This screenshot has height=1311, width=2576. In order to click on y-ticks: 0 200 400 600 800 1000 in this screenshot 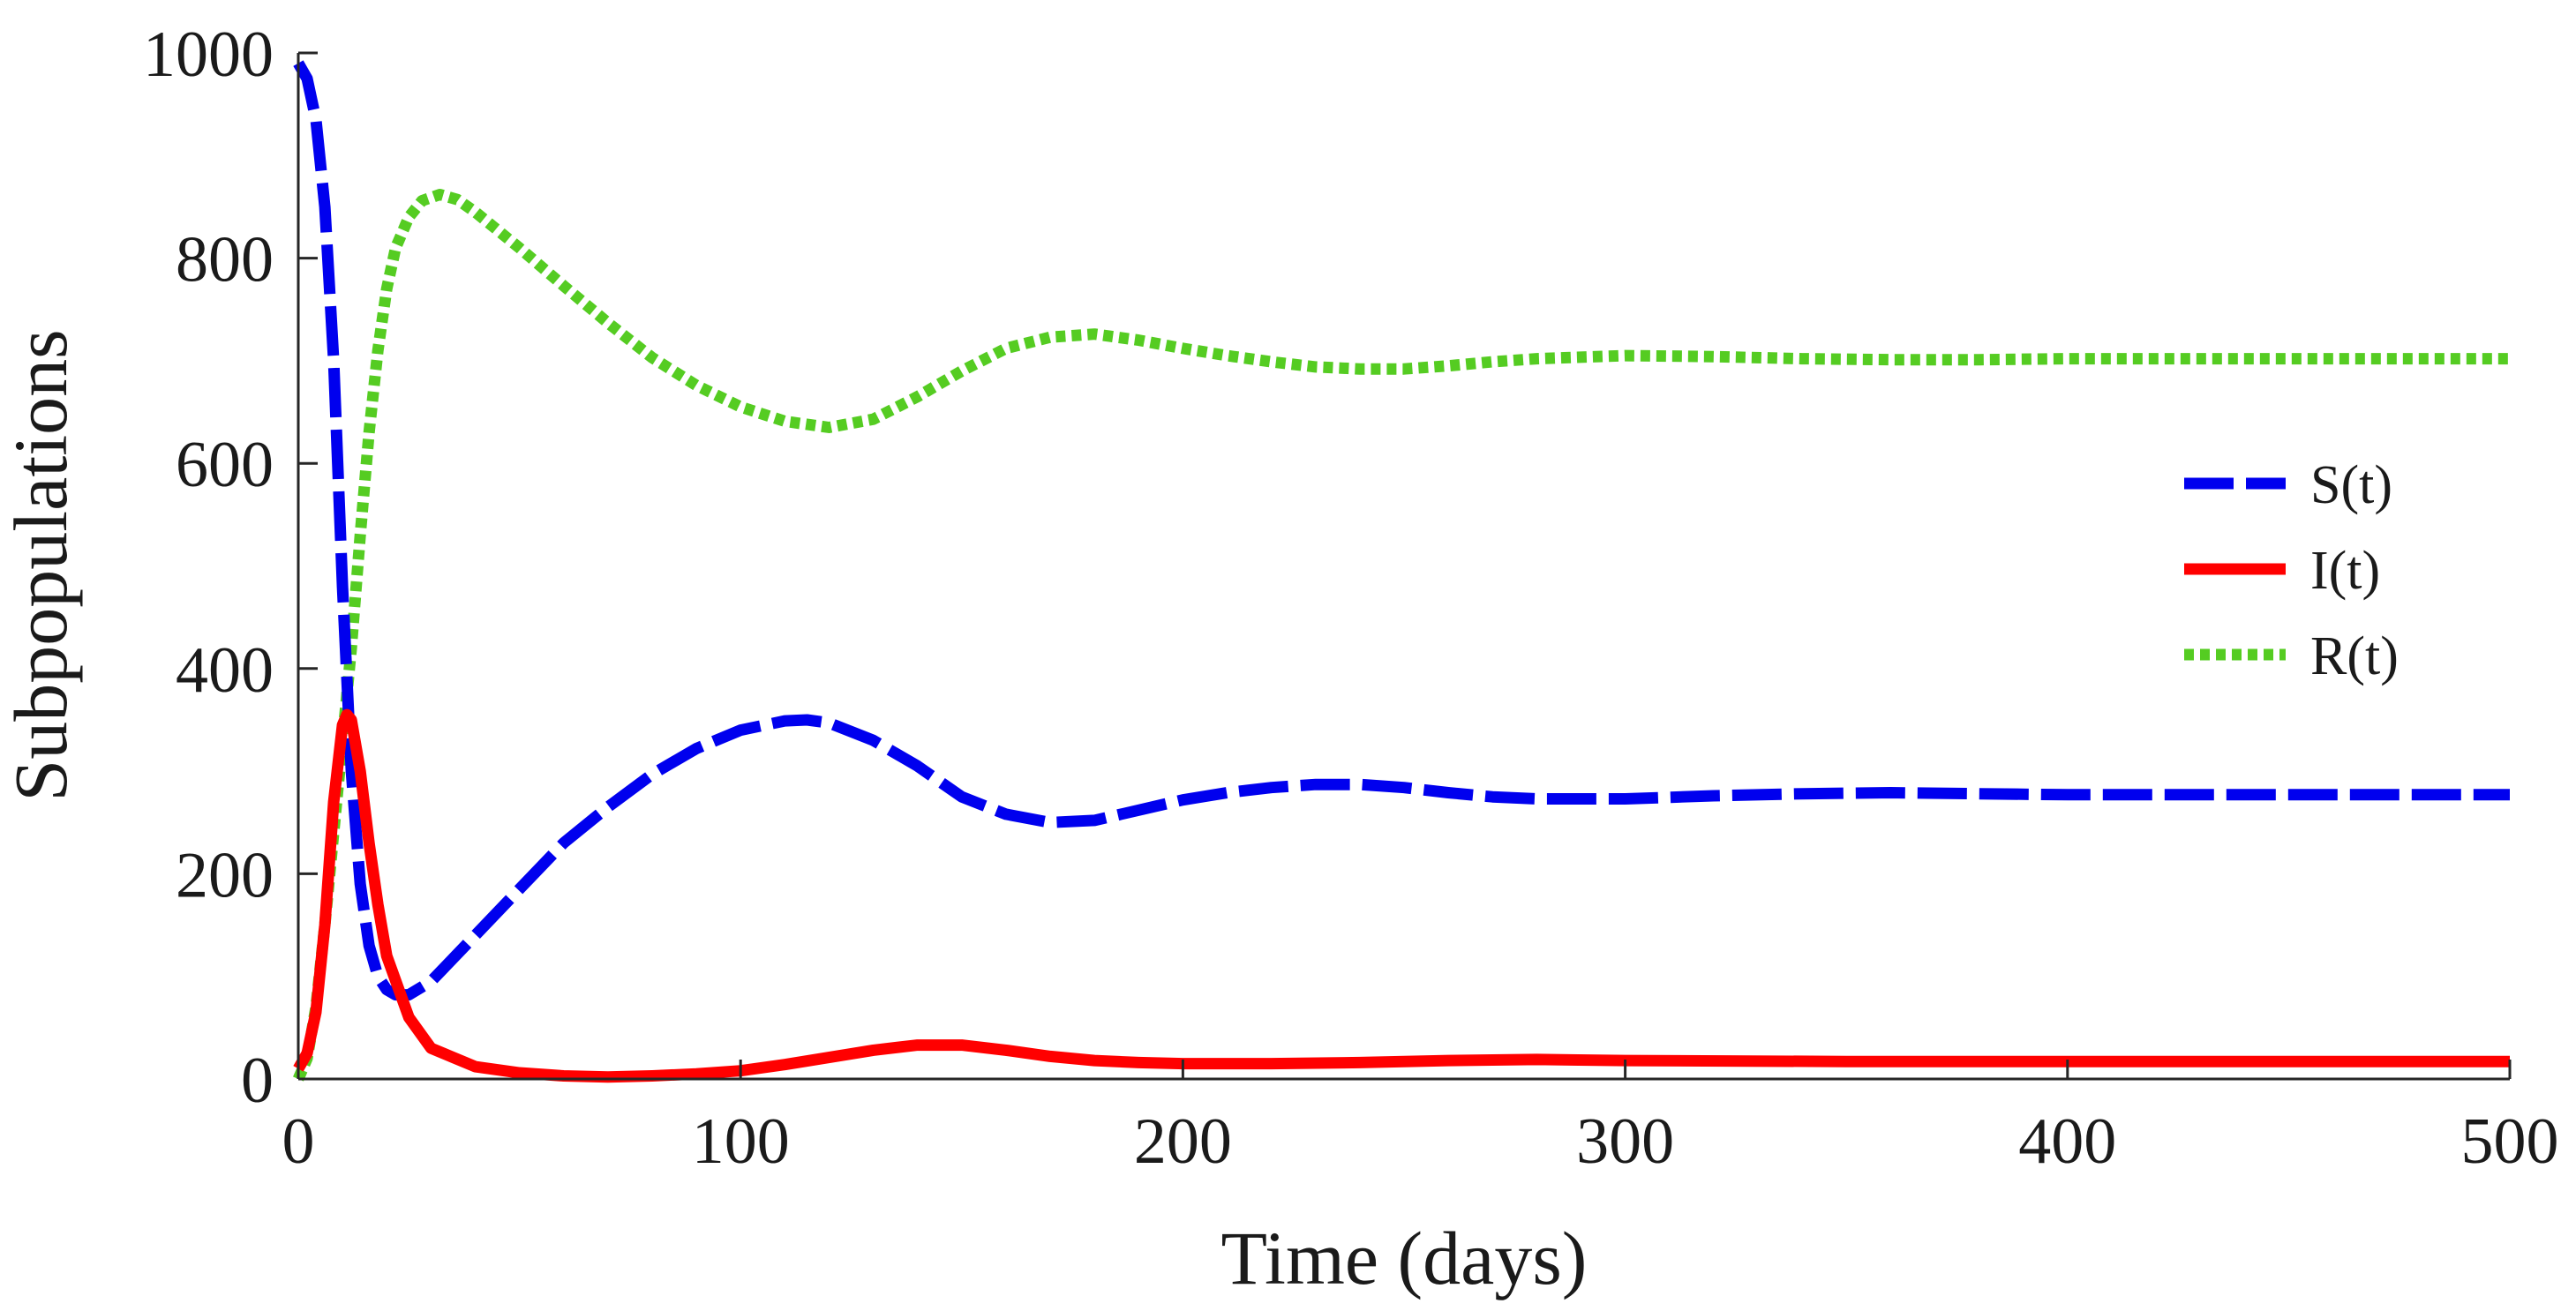, I will do `click(230, 568)`.